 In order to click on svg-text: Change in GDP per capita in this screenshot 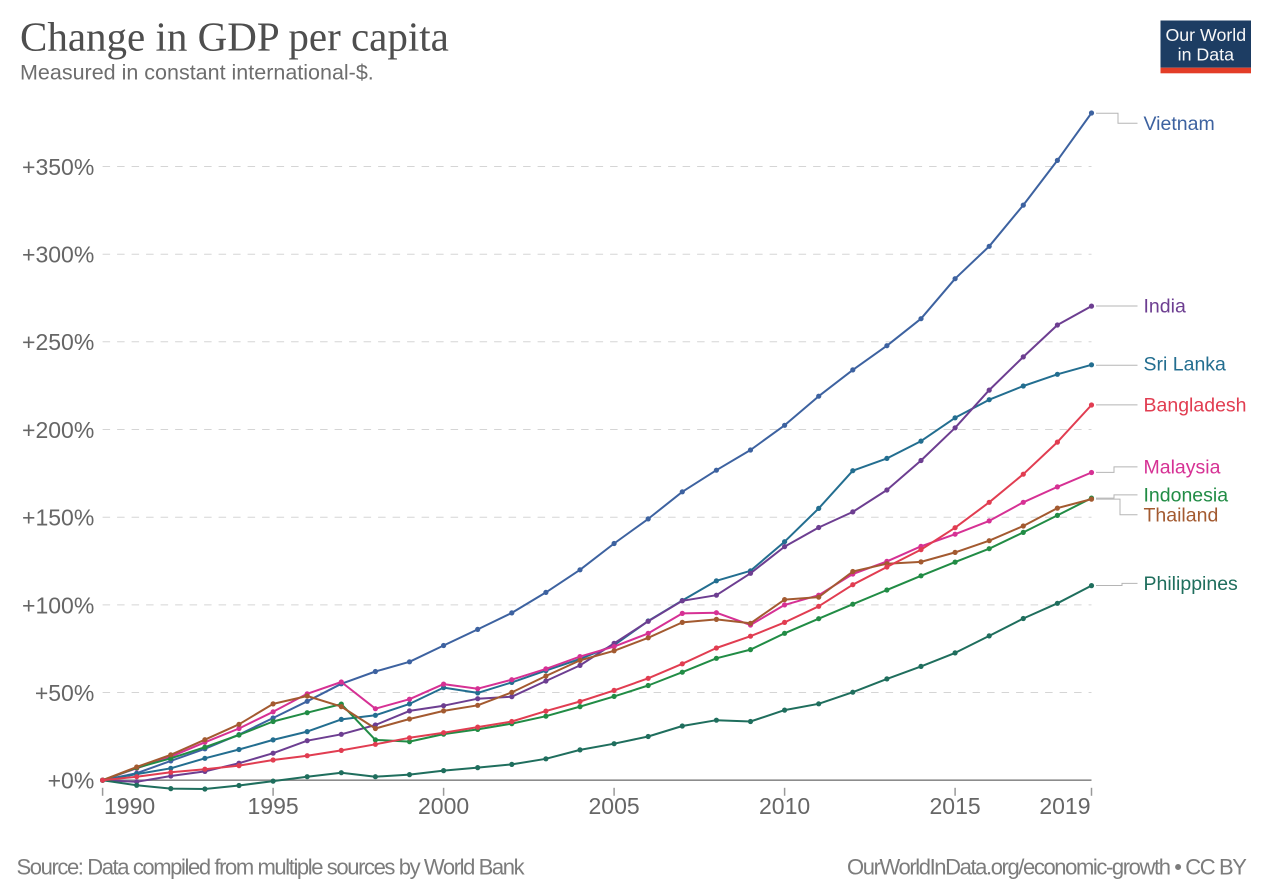, I will do `click(234, 37)`.